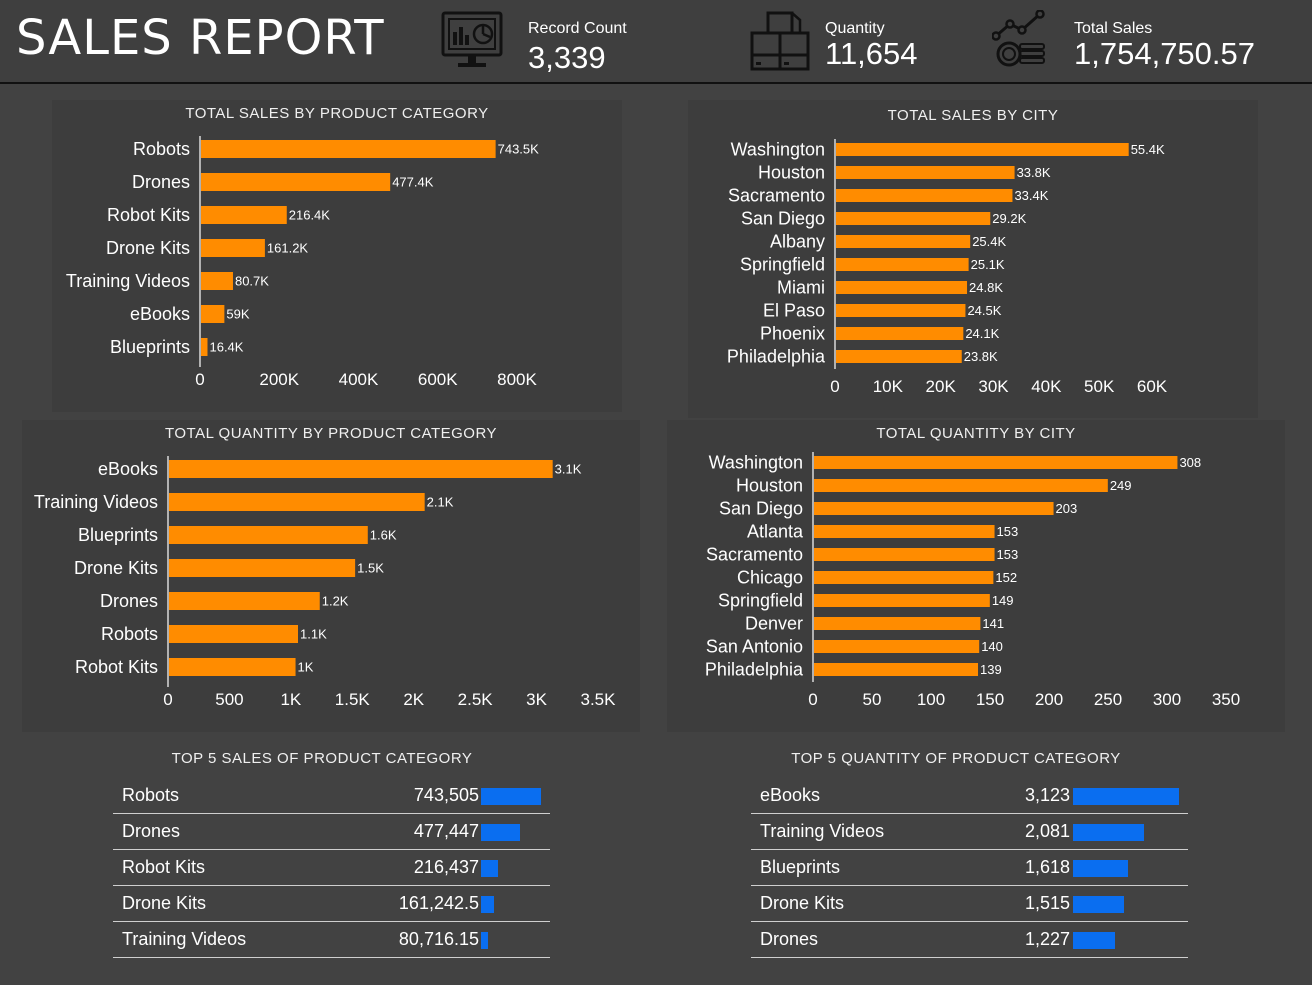  Describe the element at coordinates (1142, 41) in the screenshot. I see `kpi-total-sales: Total Sales 1,754,750.57` at that location.